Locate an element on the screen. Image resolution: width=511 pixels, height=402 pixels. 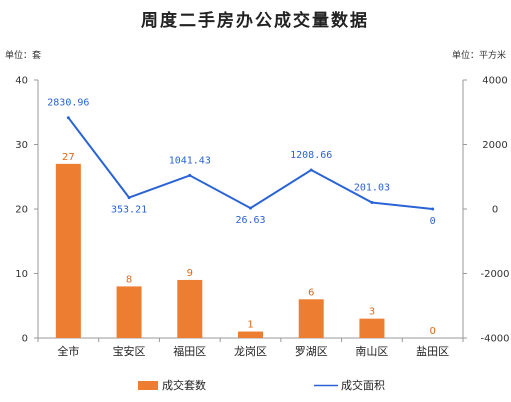
left-tick-label: 30 is located at coordinates (21, 145).